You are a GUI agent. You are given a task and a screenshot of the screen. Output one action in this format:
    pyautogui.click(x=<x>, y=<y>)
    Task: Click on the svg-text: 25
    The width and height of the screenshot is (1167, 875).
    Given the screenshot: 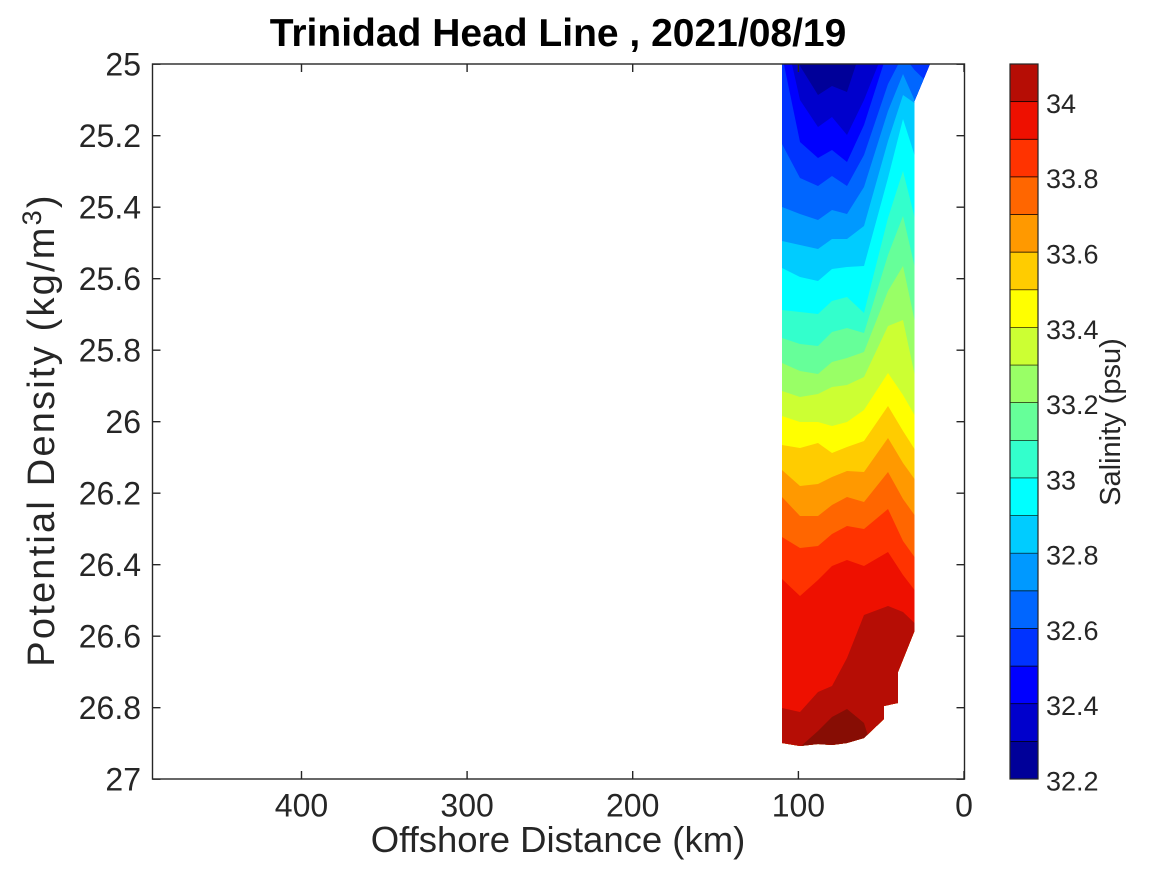 What is the action you would take?
    pyautogui.click(x=123, y=64)
    